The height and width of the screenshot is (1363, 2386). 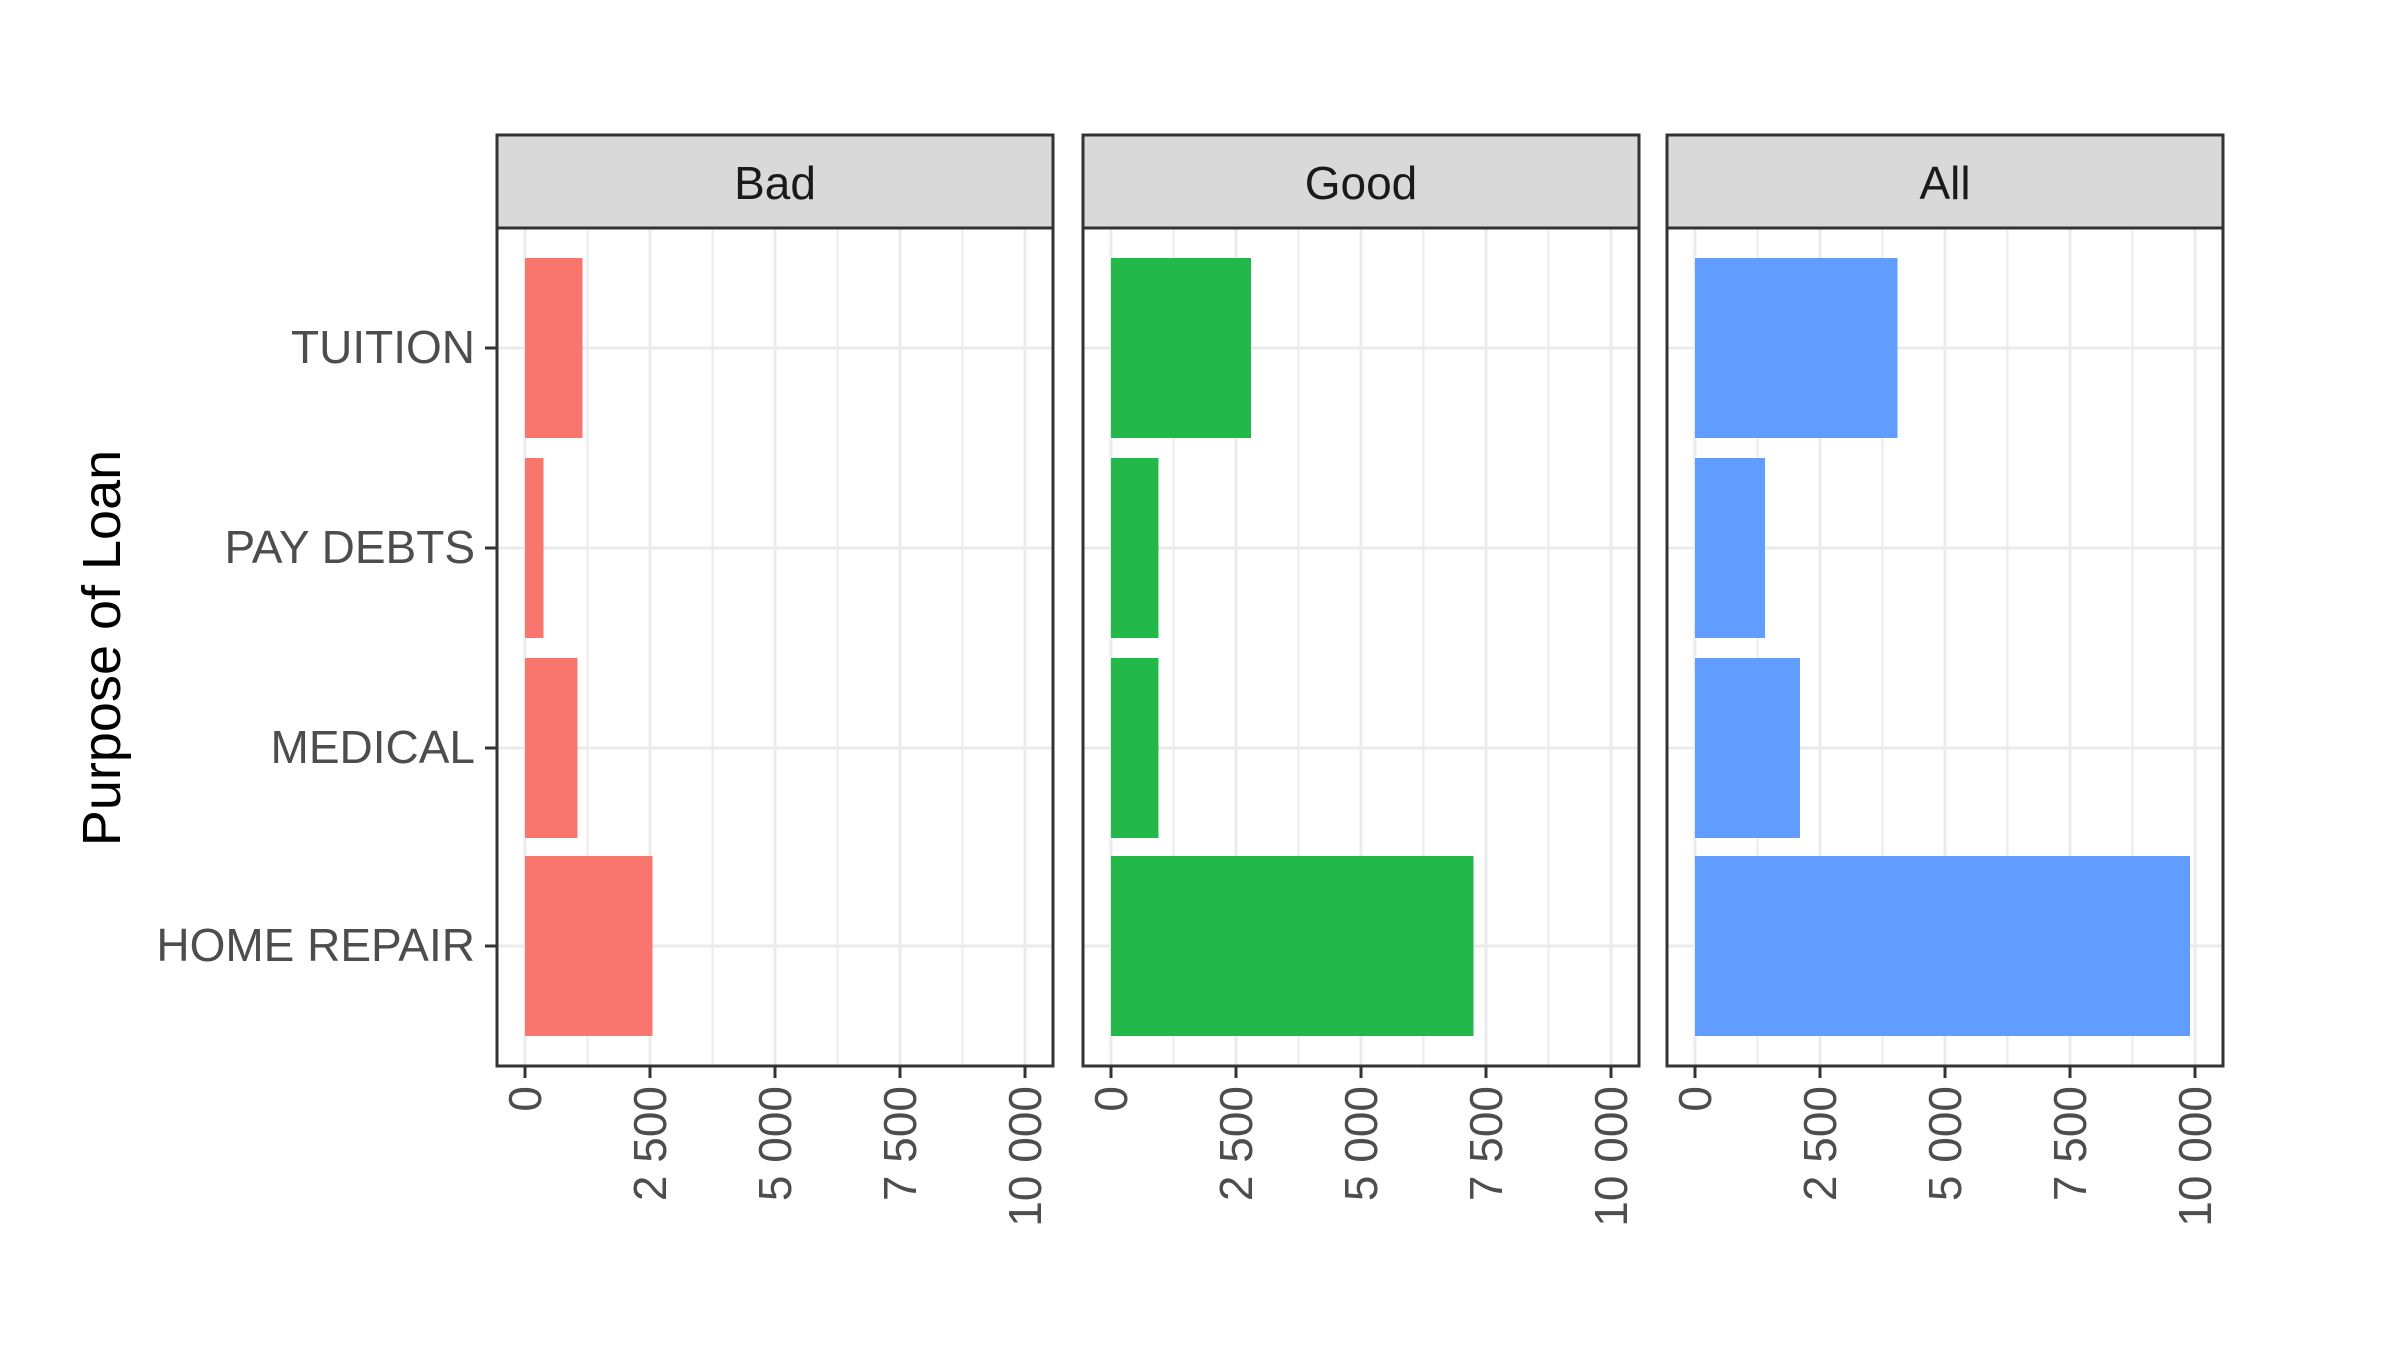 I want to click on facet-strip-label: Bad, so click(x=775, y=183).